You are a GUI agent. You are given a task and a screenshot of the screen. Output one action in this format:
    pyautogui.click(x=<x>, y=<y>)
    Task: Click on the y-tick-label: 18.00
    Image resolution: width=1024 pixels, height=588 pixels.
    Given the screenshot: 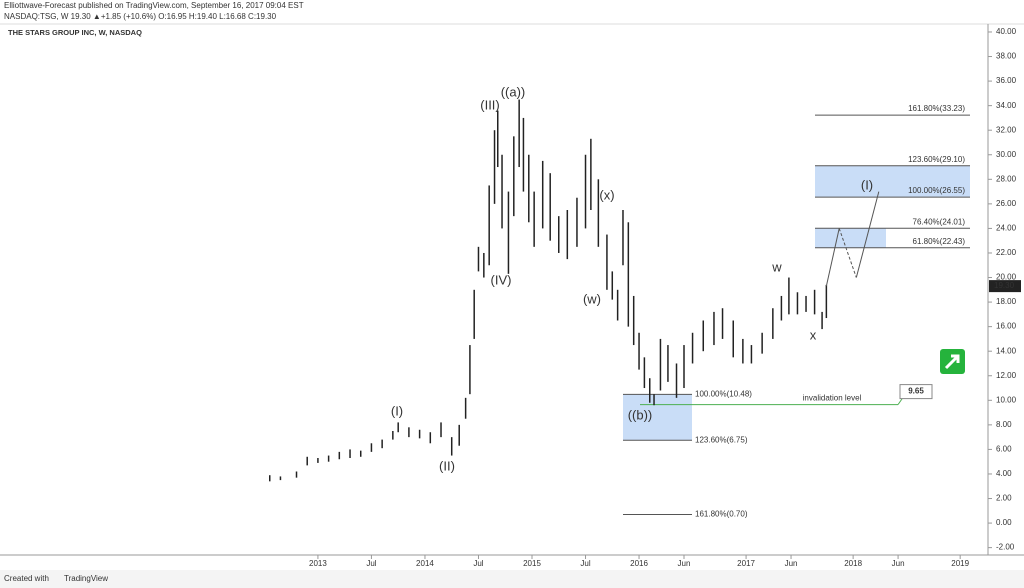 What is the action you would take?
    pyautogui.click(x=1006, y=301)
    